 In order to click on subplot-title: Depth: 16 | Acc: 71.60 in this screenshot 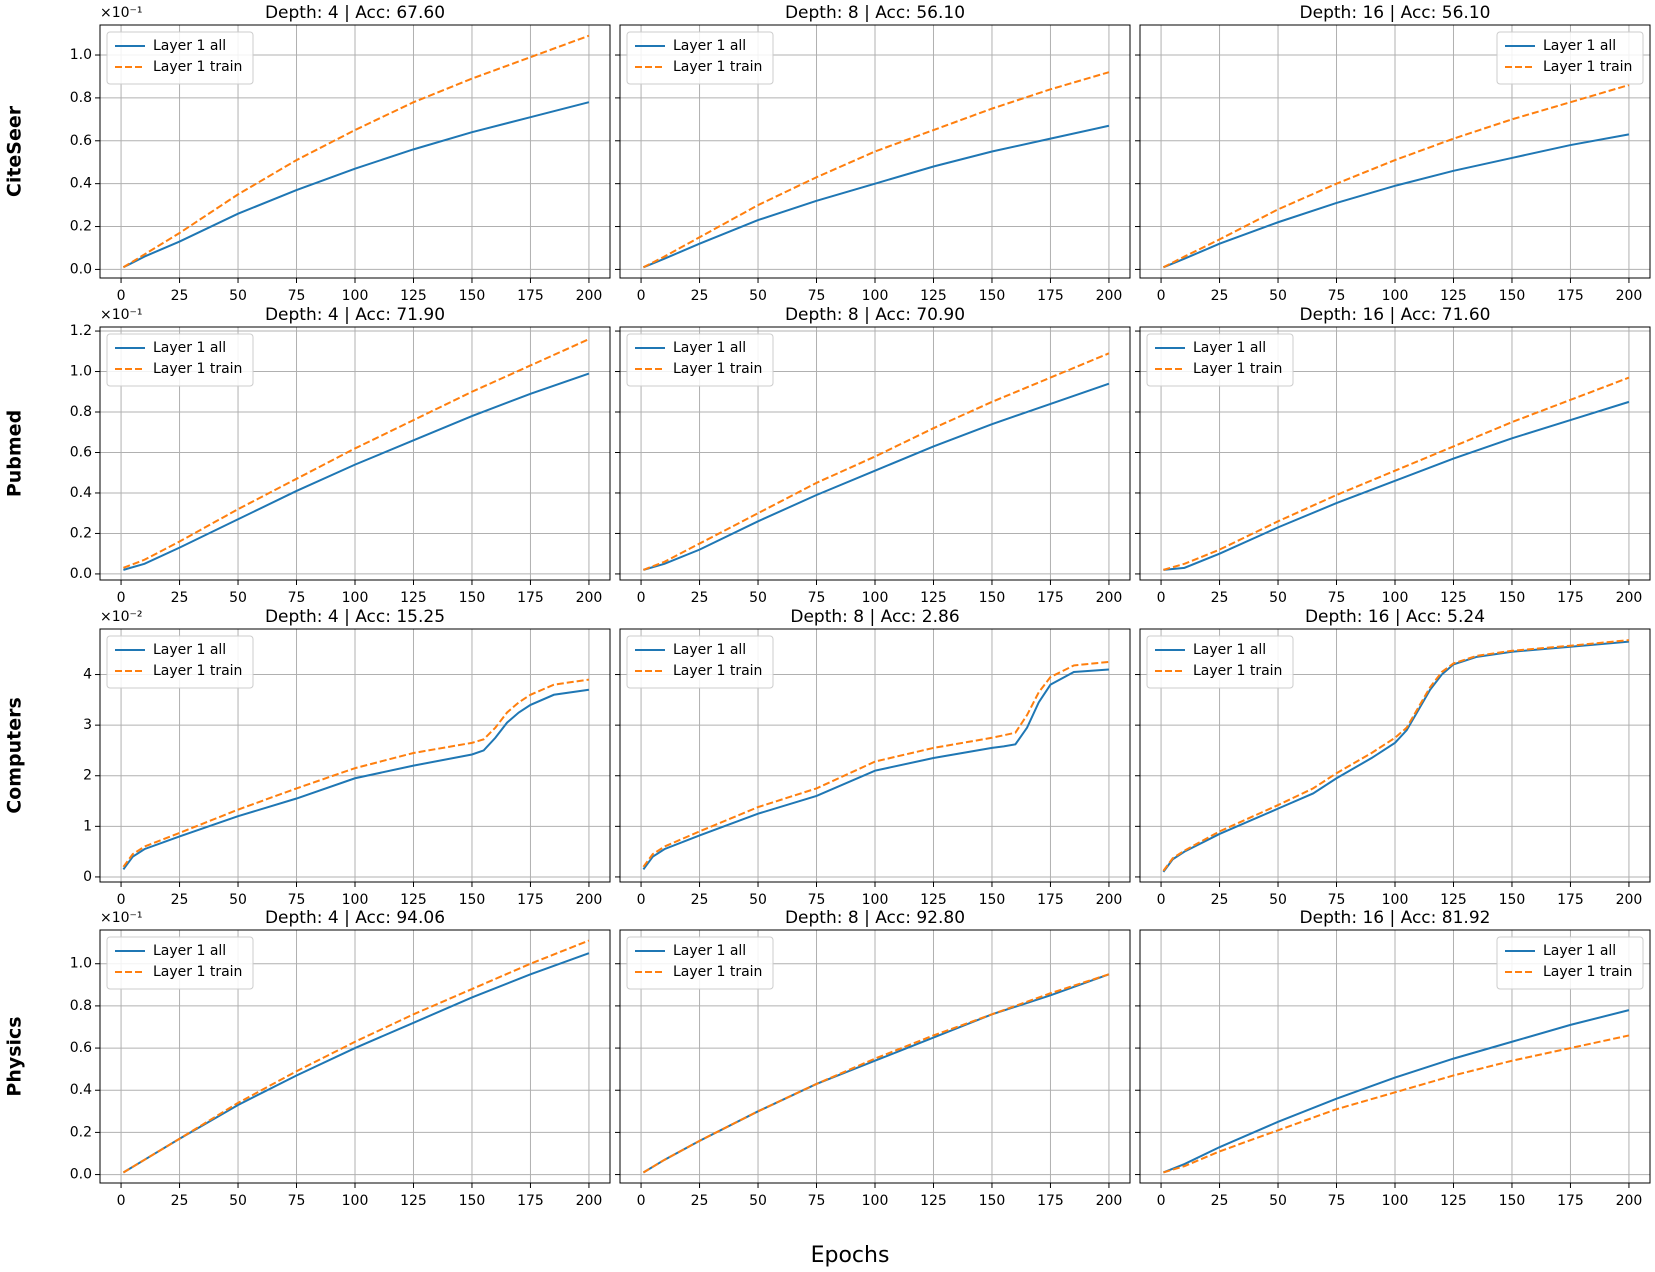, I will do `click(1395, 315)`.